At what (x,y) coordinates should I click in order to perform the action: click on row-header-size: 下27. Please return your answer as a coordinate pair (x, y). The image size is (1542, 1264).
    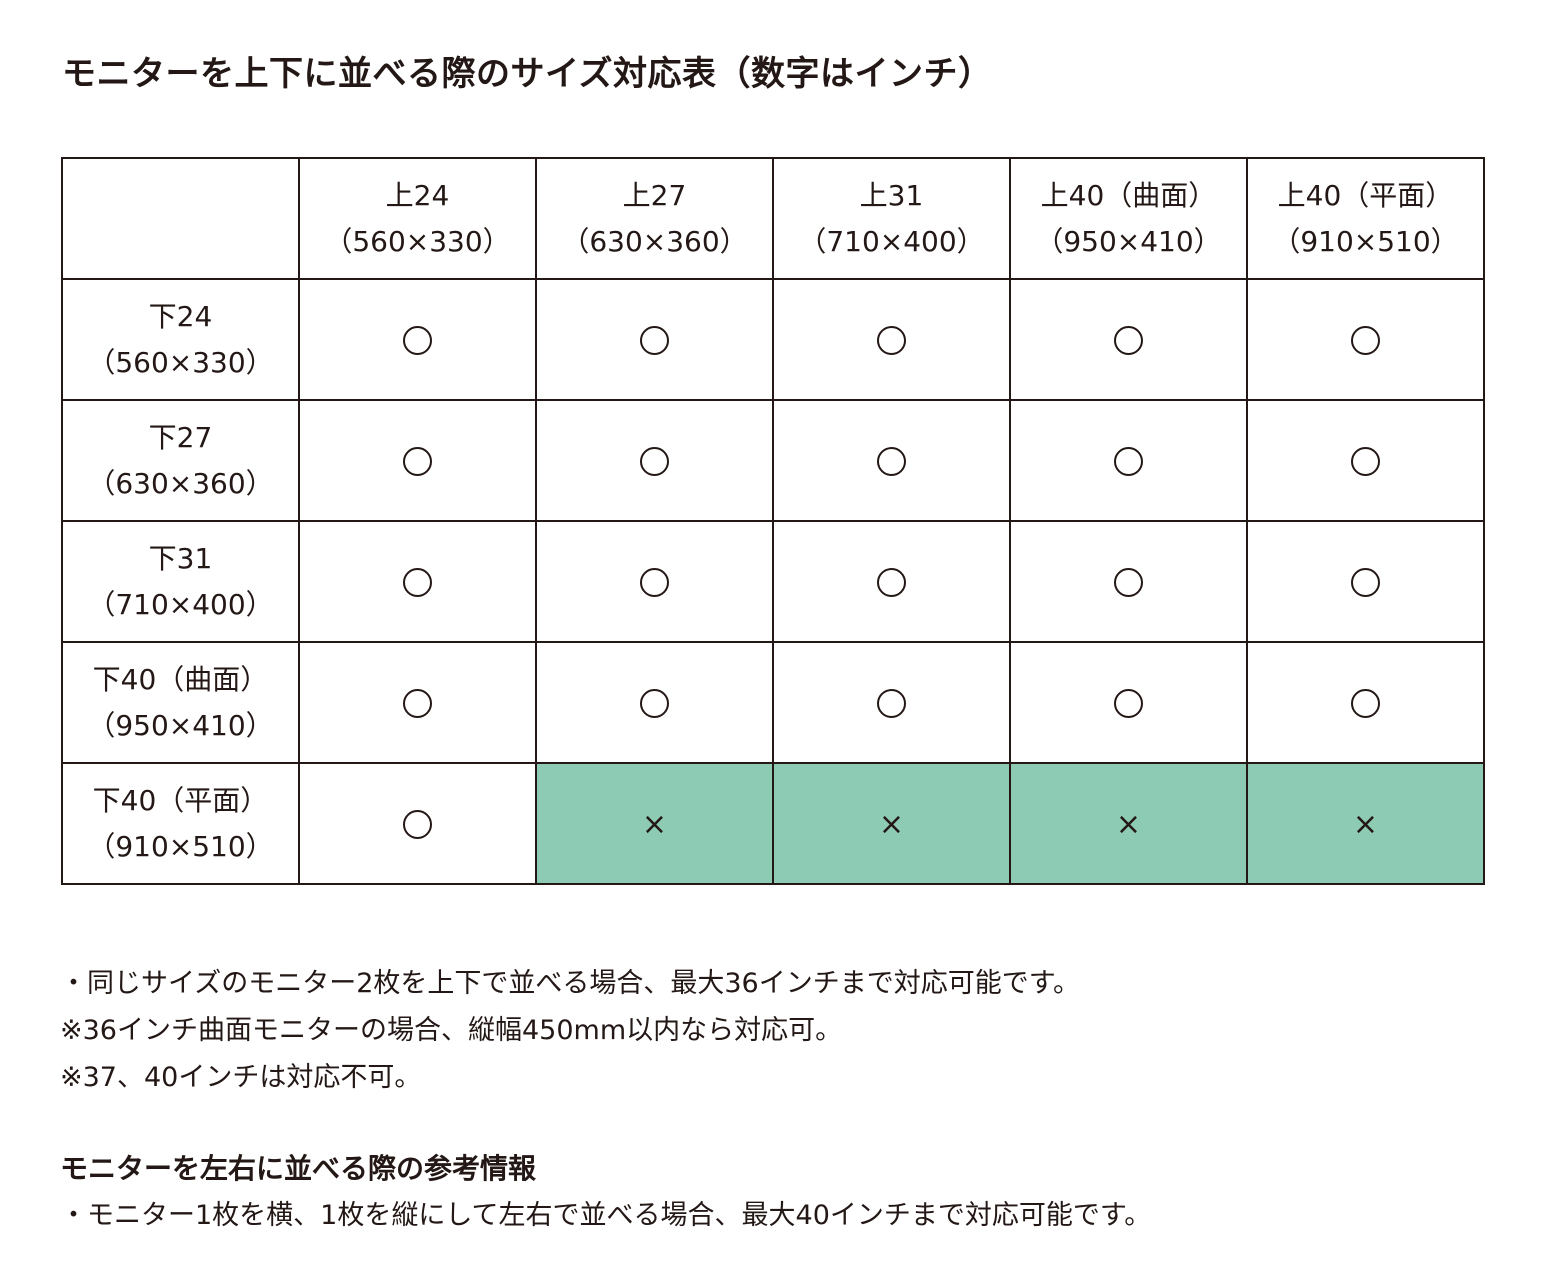
    Looking at the image, I should click on (180, 437).